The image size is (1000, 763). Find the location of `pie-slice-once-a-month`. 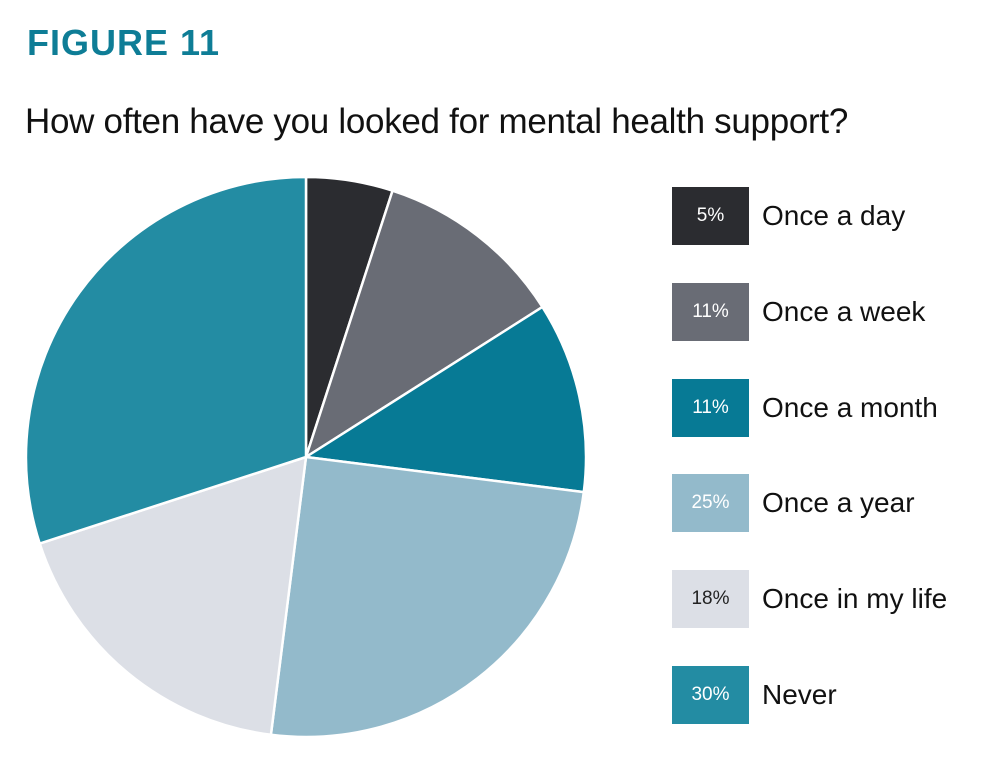

pie-slice-once-a-month is located at coordinates (445, 399).